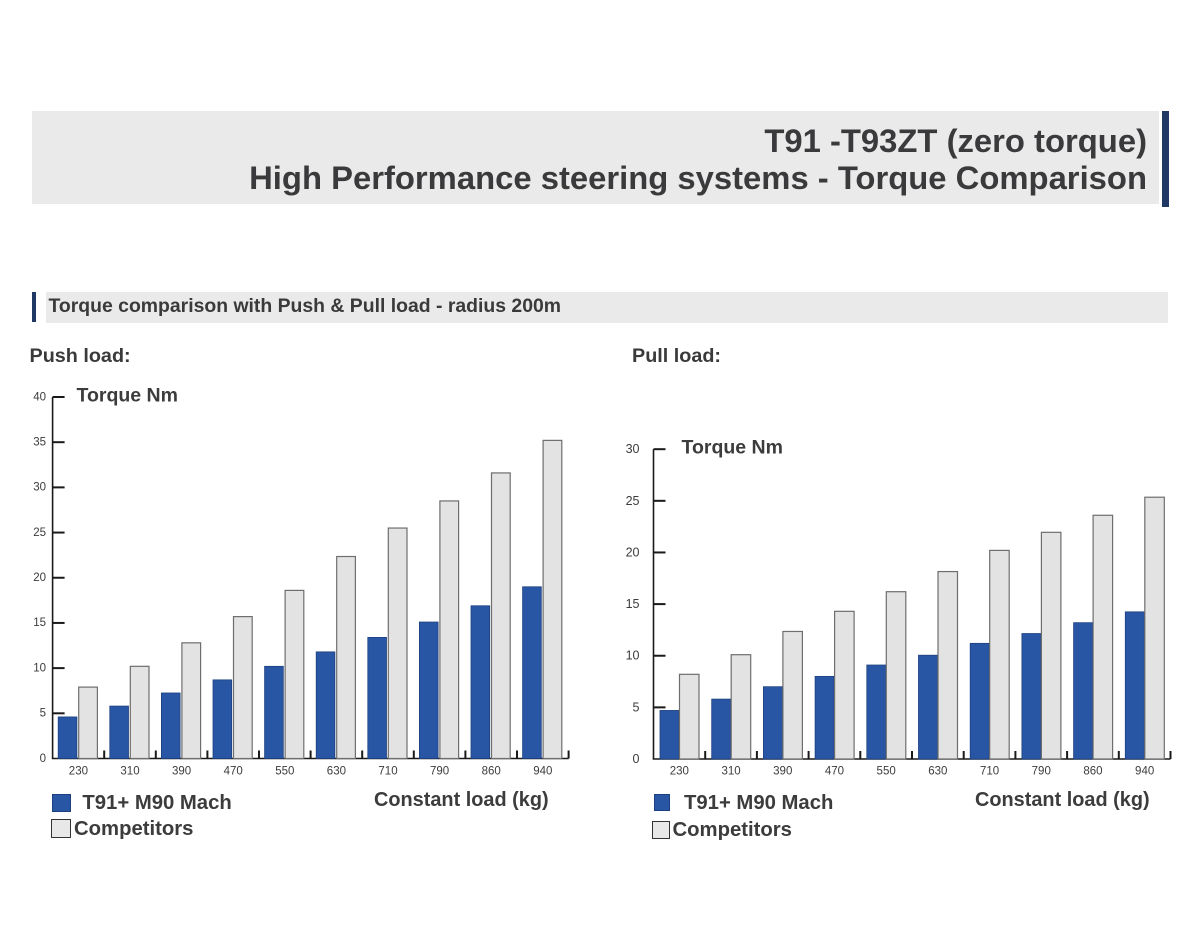 The width and height of the screenshot is (1200, 950). I want to click on svg-text: 40, so click(39, 397).